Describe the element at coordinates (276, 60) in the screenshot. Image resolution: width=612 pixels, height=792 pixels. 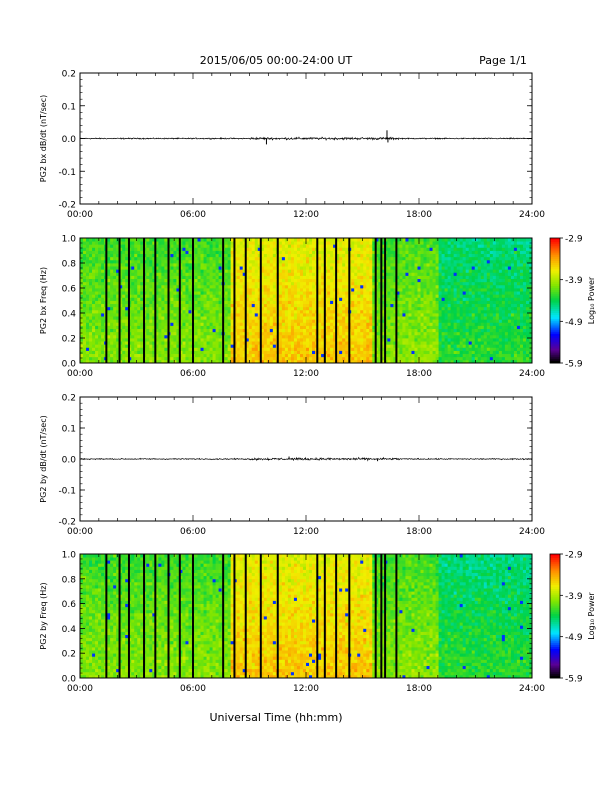
I see `figure-title: 2015/06/05 00:00-24:00 UT` at that location.